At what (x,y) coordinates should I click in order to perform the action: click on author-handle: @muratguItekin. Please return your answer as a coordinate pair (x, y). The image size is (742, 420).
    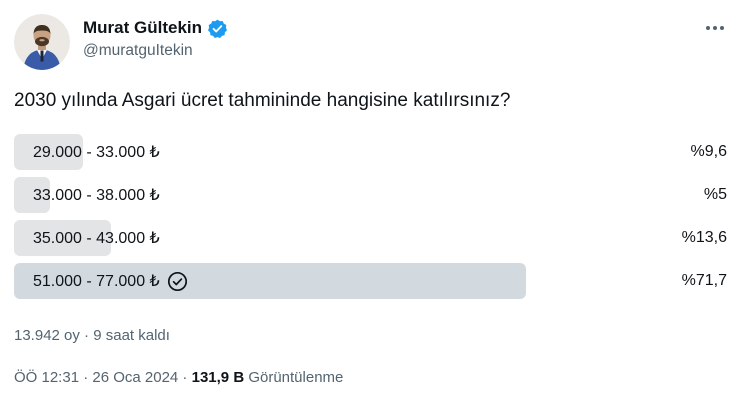
    Looking at the image, I should click on (138, 50).